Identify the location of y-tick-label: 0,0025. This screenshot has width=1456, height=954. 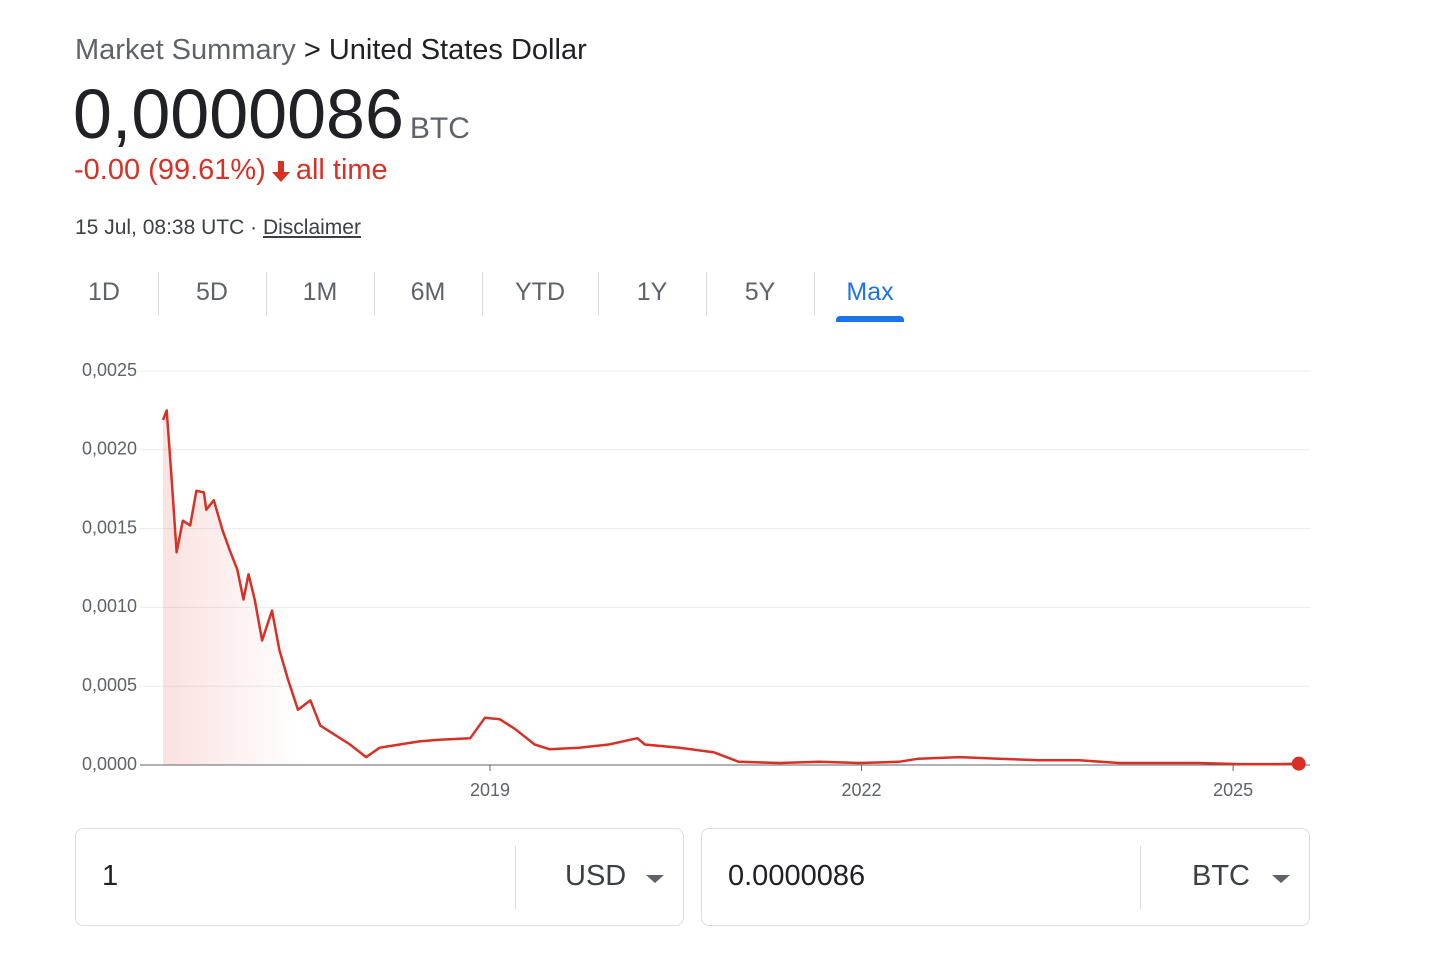
(109, 370).